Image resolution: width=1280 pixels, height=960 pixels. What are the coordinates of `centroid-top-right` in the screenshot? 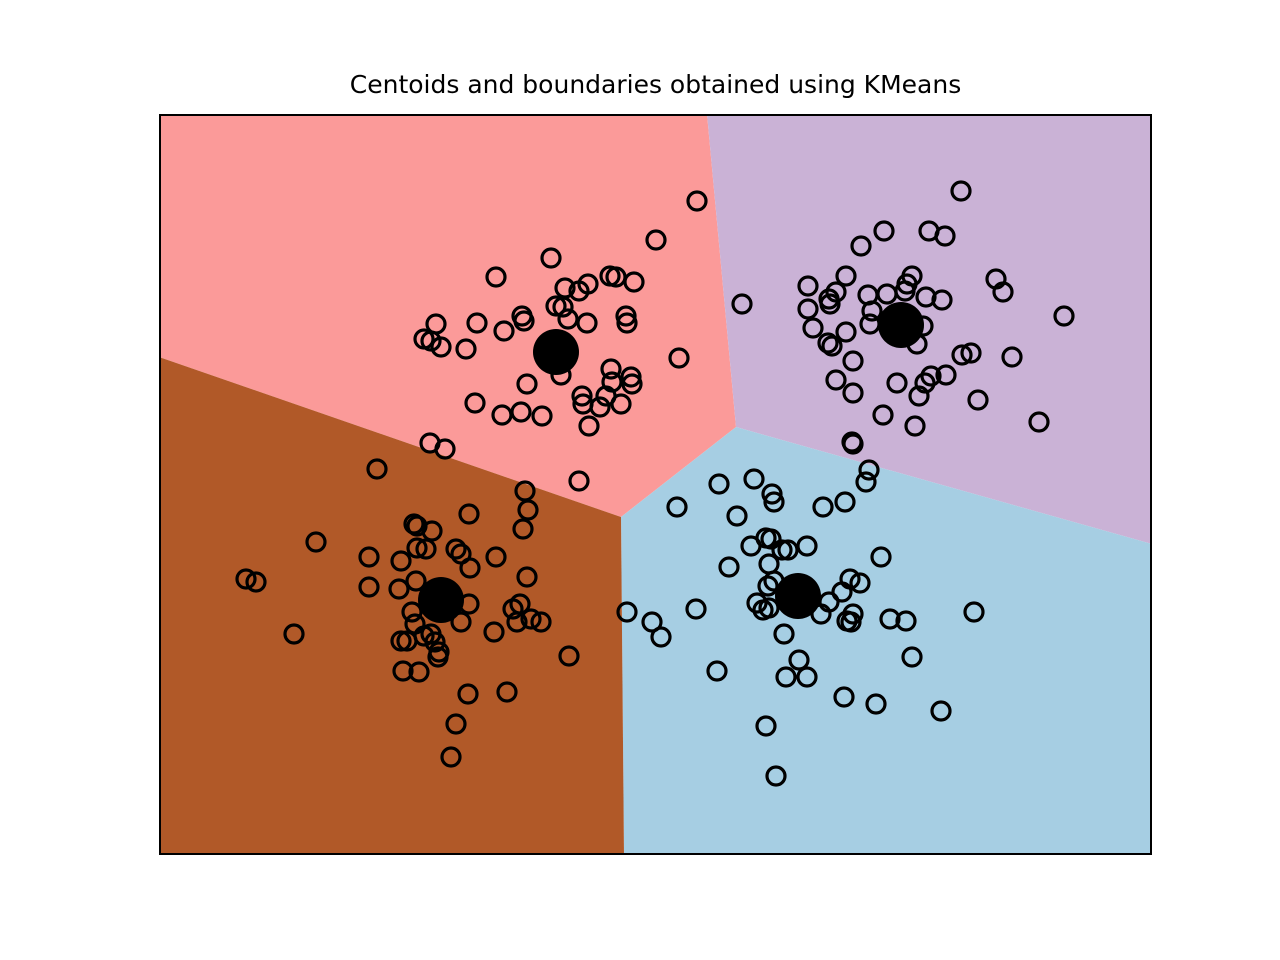 It's located at (901, 325).